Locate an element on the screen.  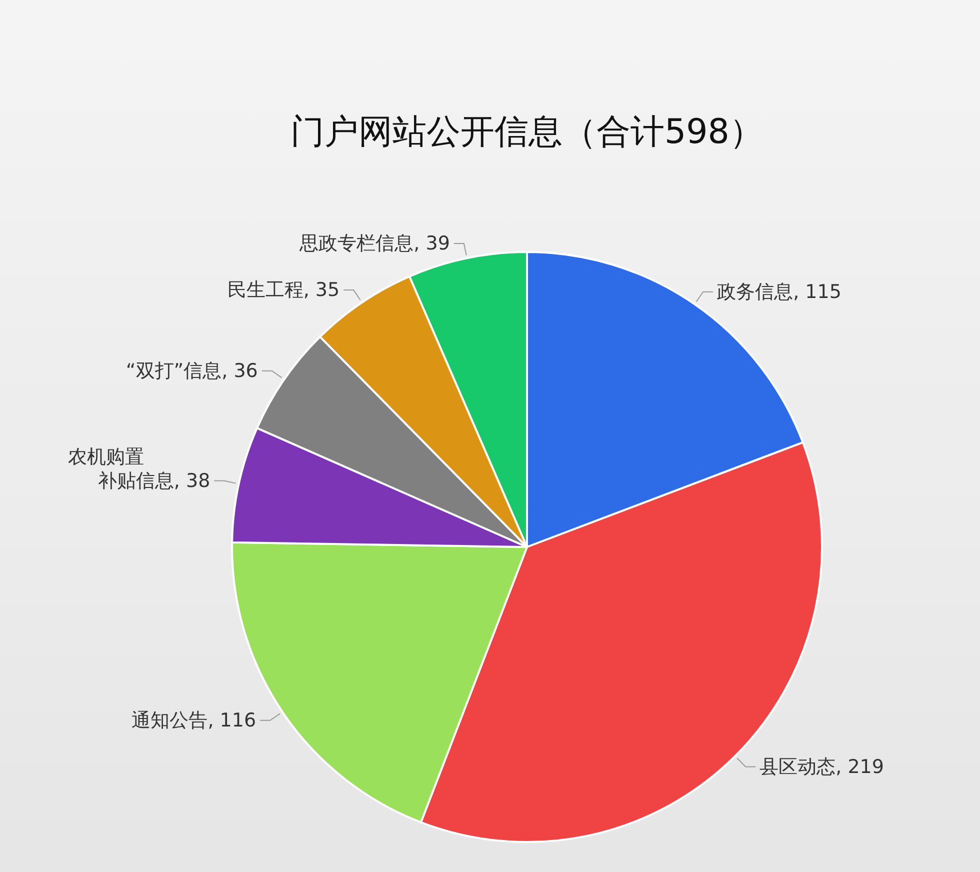
data-label: , 116 is located at coordinates (232, 720).